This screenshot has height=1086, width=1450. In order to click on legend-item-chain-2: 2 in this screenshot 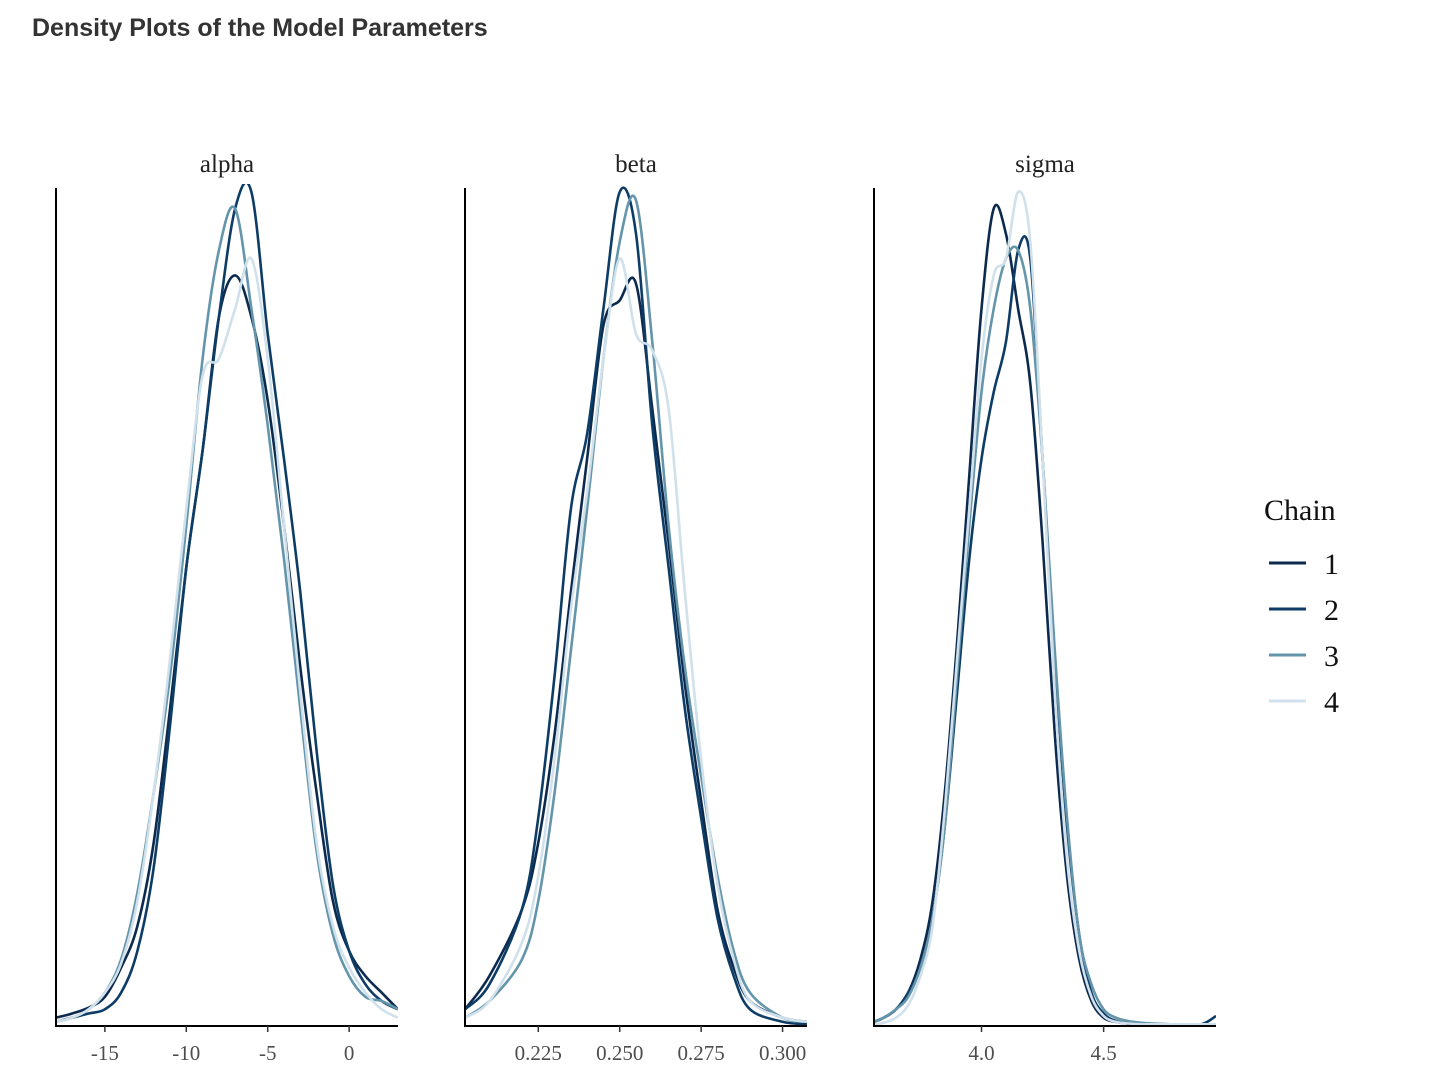, I will do `click(1304, 610)`.